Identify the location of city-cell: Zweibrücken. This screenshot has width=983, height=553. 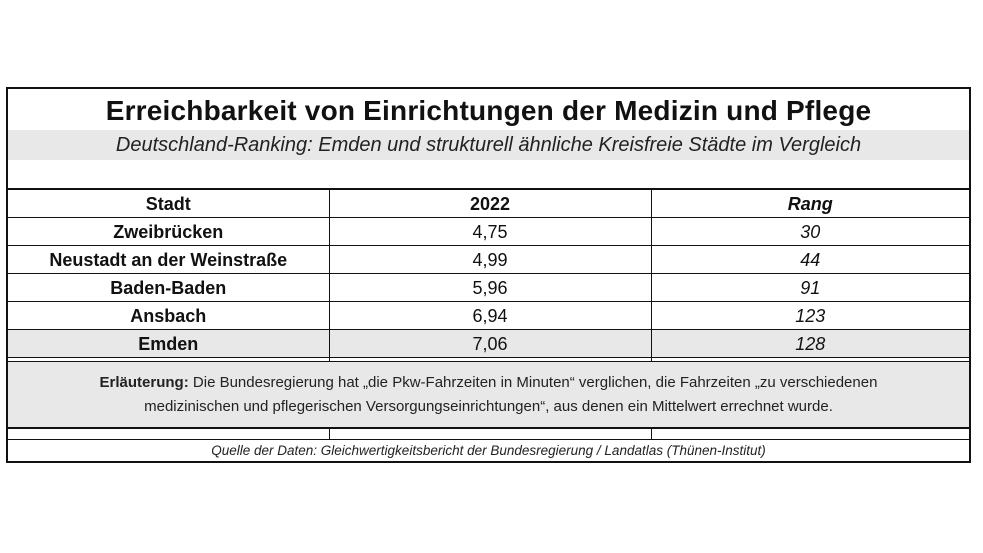
(168, 231).